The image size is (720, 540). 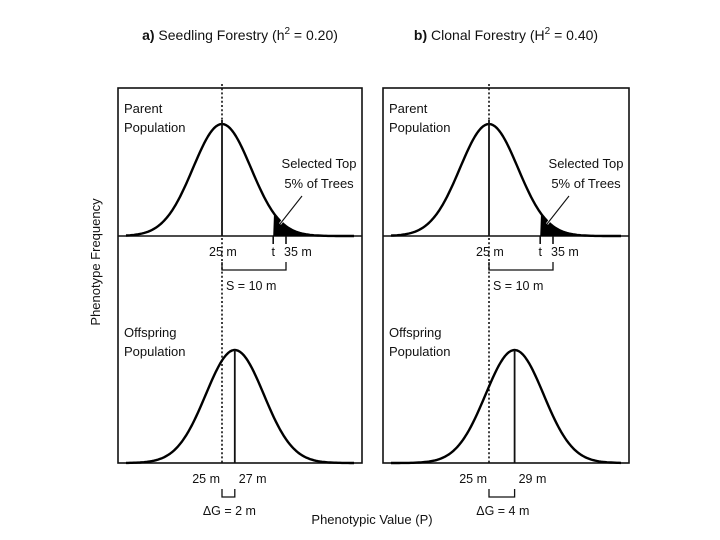 What do you see at coordinates (422, 35) in the screenshot?
I see `panel-letter: b)` at bounding box center [422, 35].